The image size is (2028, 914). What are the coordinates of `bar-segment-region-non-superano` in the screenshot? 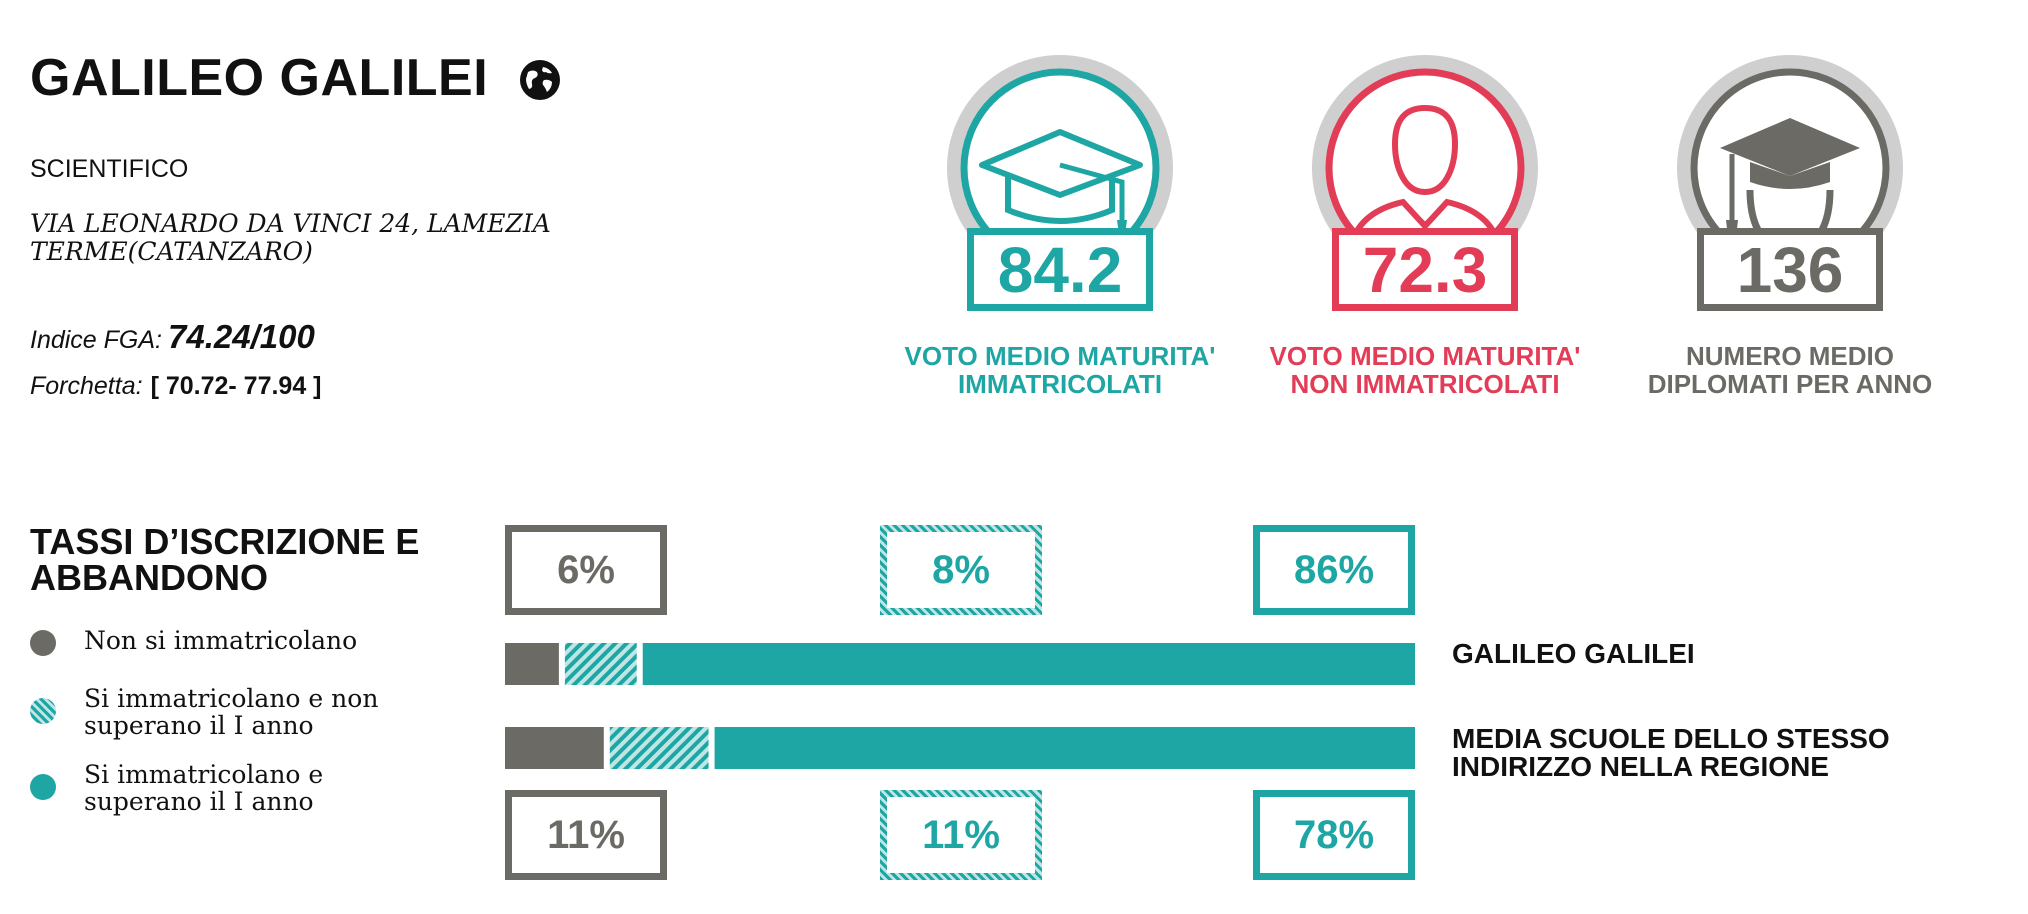 It's located at (659, 748).